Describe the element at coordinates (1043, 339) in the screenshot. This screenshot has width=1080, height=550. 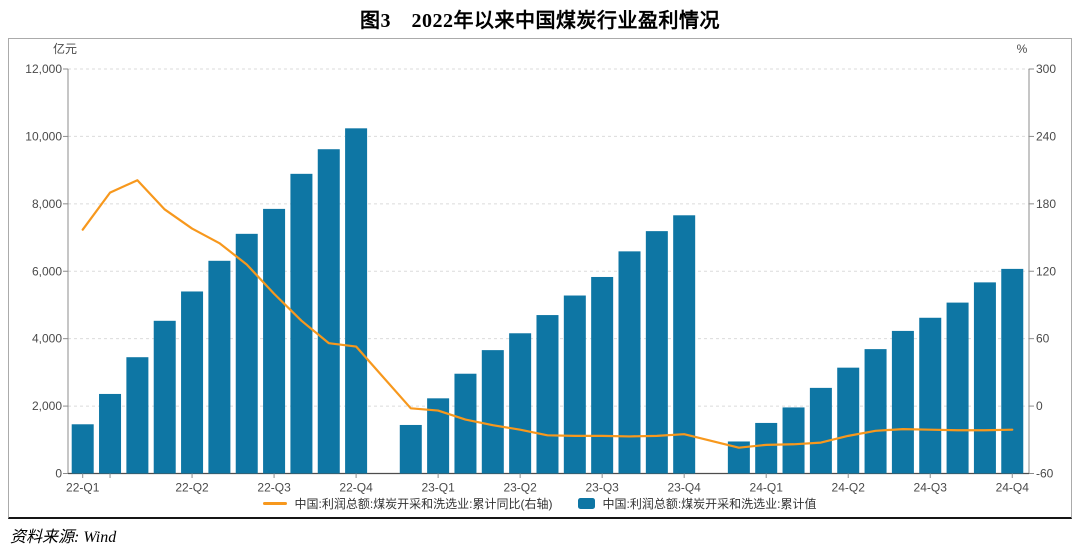
I see `right-axis-tick-label: 60` at that location.